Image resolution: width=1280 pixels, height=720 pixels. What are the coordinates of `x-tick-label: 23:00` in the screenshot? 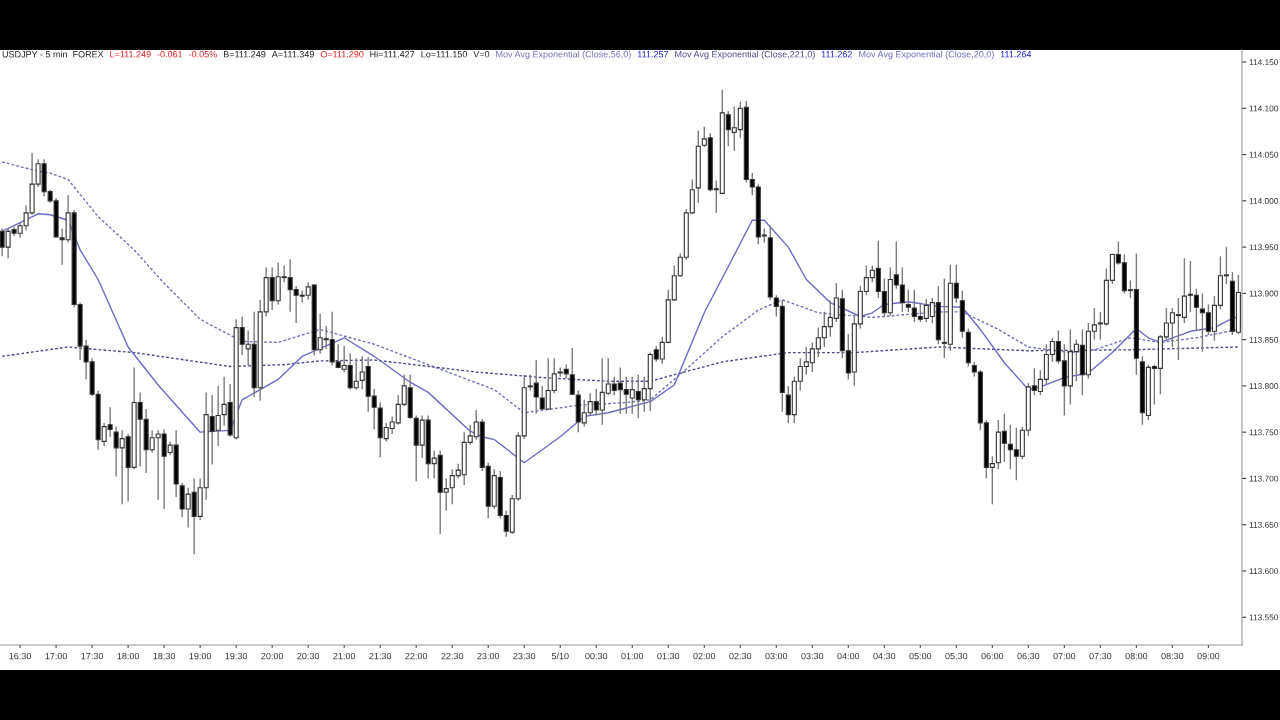 It's located at (488, 656).